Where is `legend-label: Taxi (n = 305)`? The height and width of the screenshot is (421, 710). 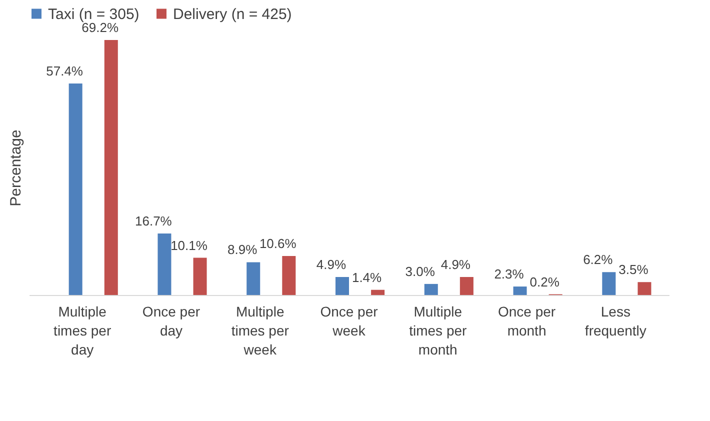 legend-label: Taxi (n = 305) is located at coordinates (94, 14).